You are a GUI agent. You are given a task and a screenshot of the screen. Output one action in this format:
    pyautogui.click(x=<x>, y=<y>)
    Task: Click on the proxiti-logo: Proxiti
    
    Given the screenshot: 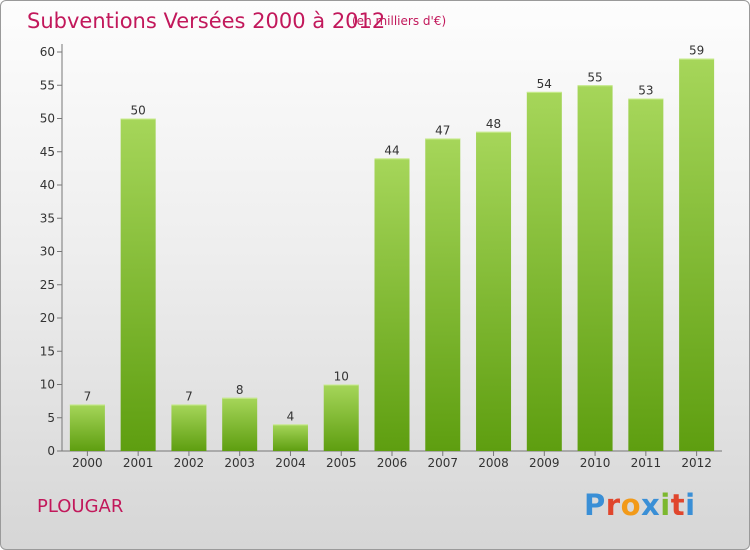 What is the action you would take?
    pyautogui.click(x=640, y=505)
    